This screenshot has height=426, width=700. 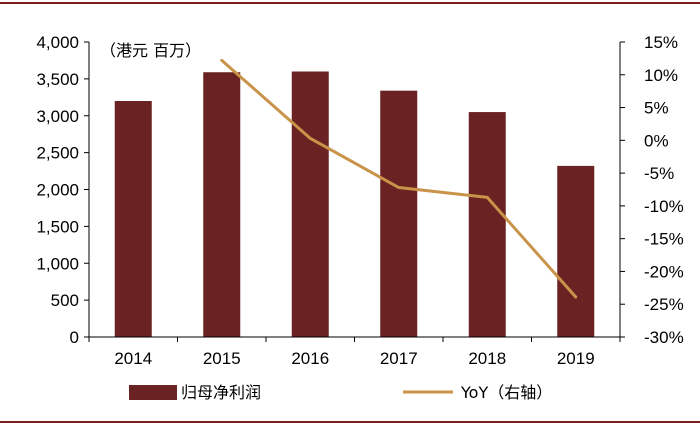 I want to click on x-tick-label: 2018, so click(x=487, y=358).